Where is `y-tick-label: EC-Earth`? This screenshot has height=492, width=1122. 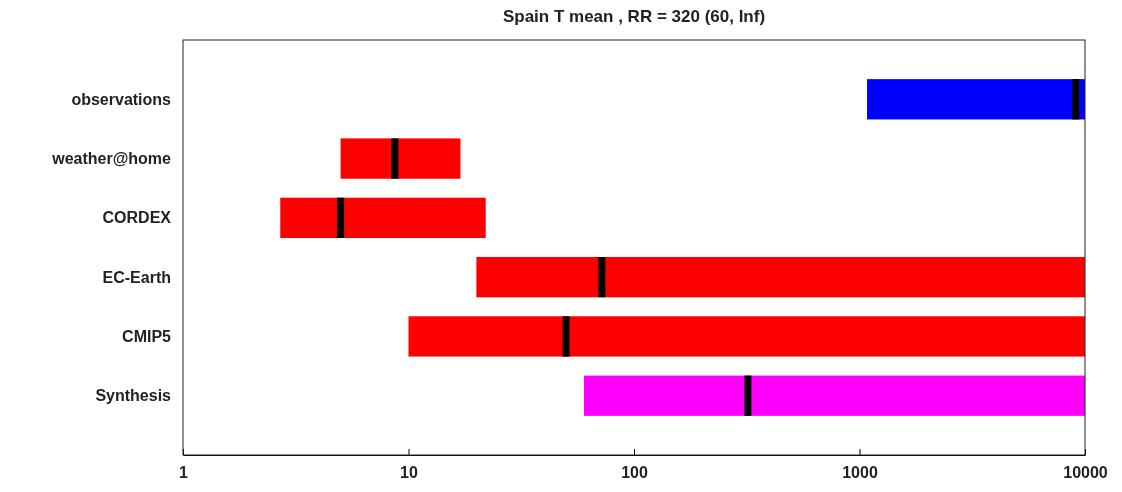
y-tick-label: EC-Earth is located at coordinates (136, 277).